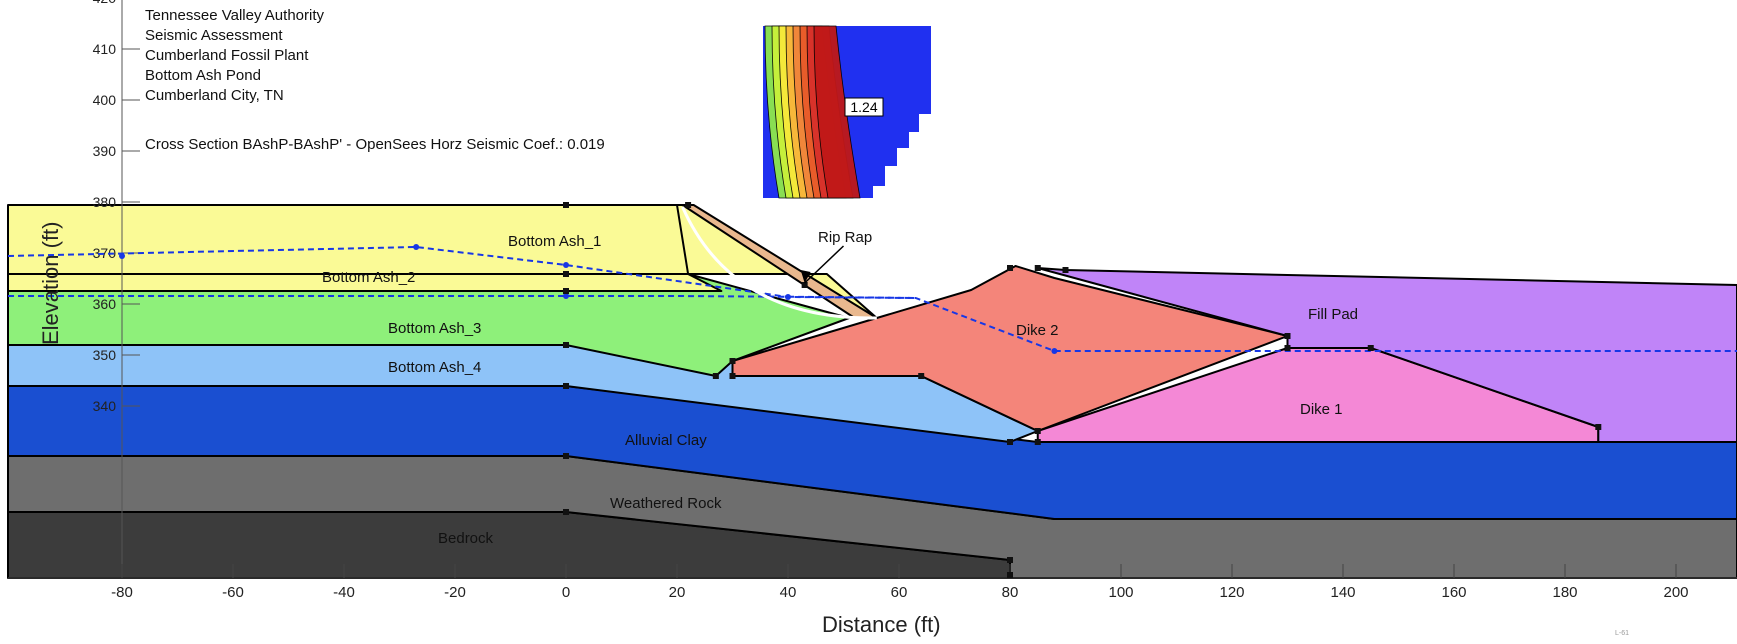 The height and width of the screenshot is (644, 1737). What do you see at coordinates (214, 95) in the screenshot?
I see `header-line-5: Cumberland City, TN` at bounding box center [214, 95].